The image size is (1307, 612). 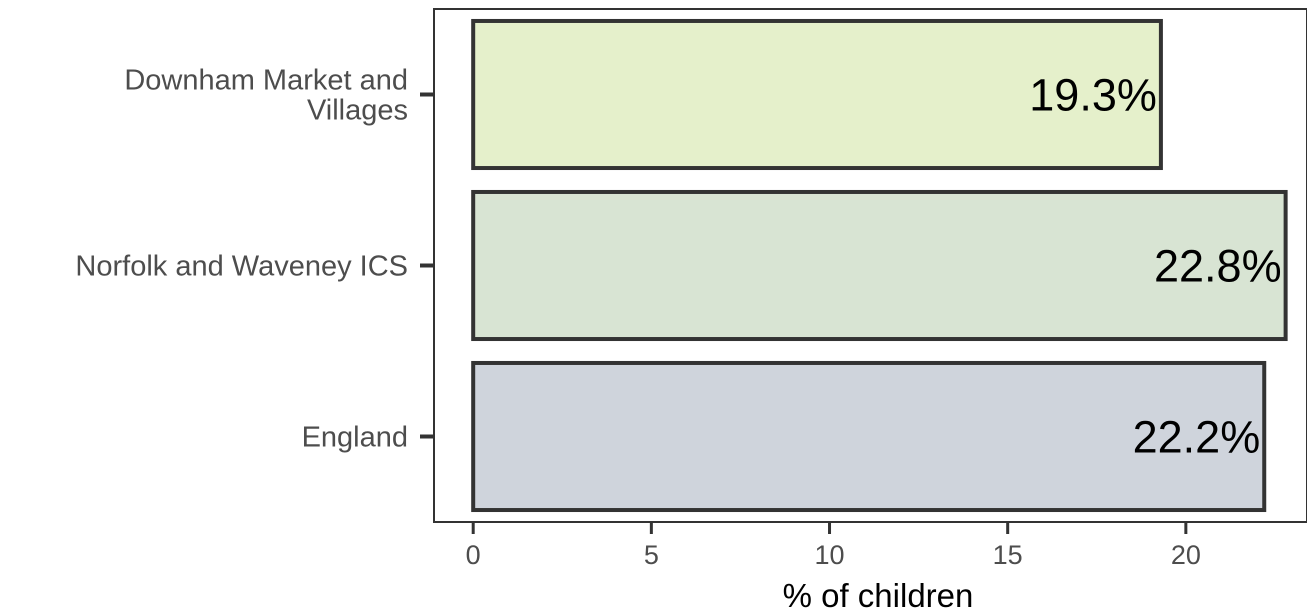 What do you see at coordinates (1197, 437) in the screenshot?
I see `value-label: 22.2%` at bounding box center [1197, 437].